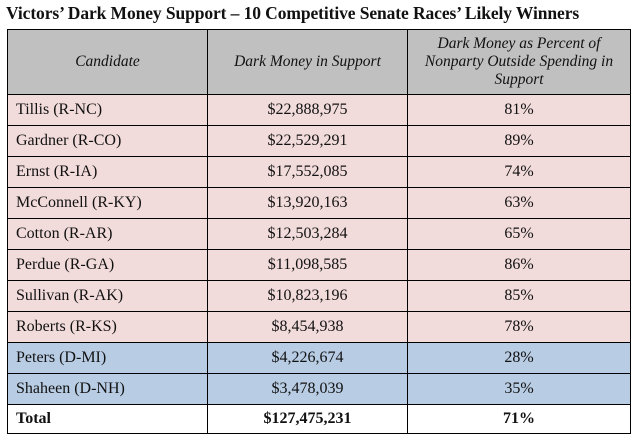 The image size is (638, 444). Describe the element at coordinates (107, 172) in the screenshot. I see `cell-candidate: Ernst (R-IA)` at that location.